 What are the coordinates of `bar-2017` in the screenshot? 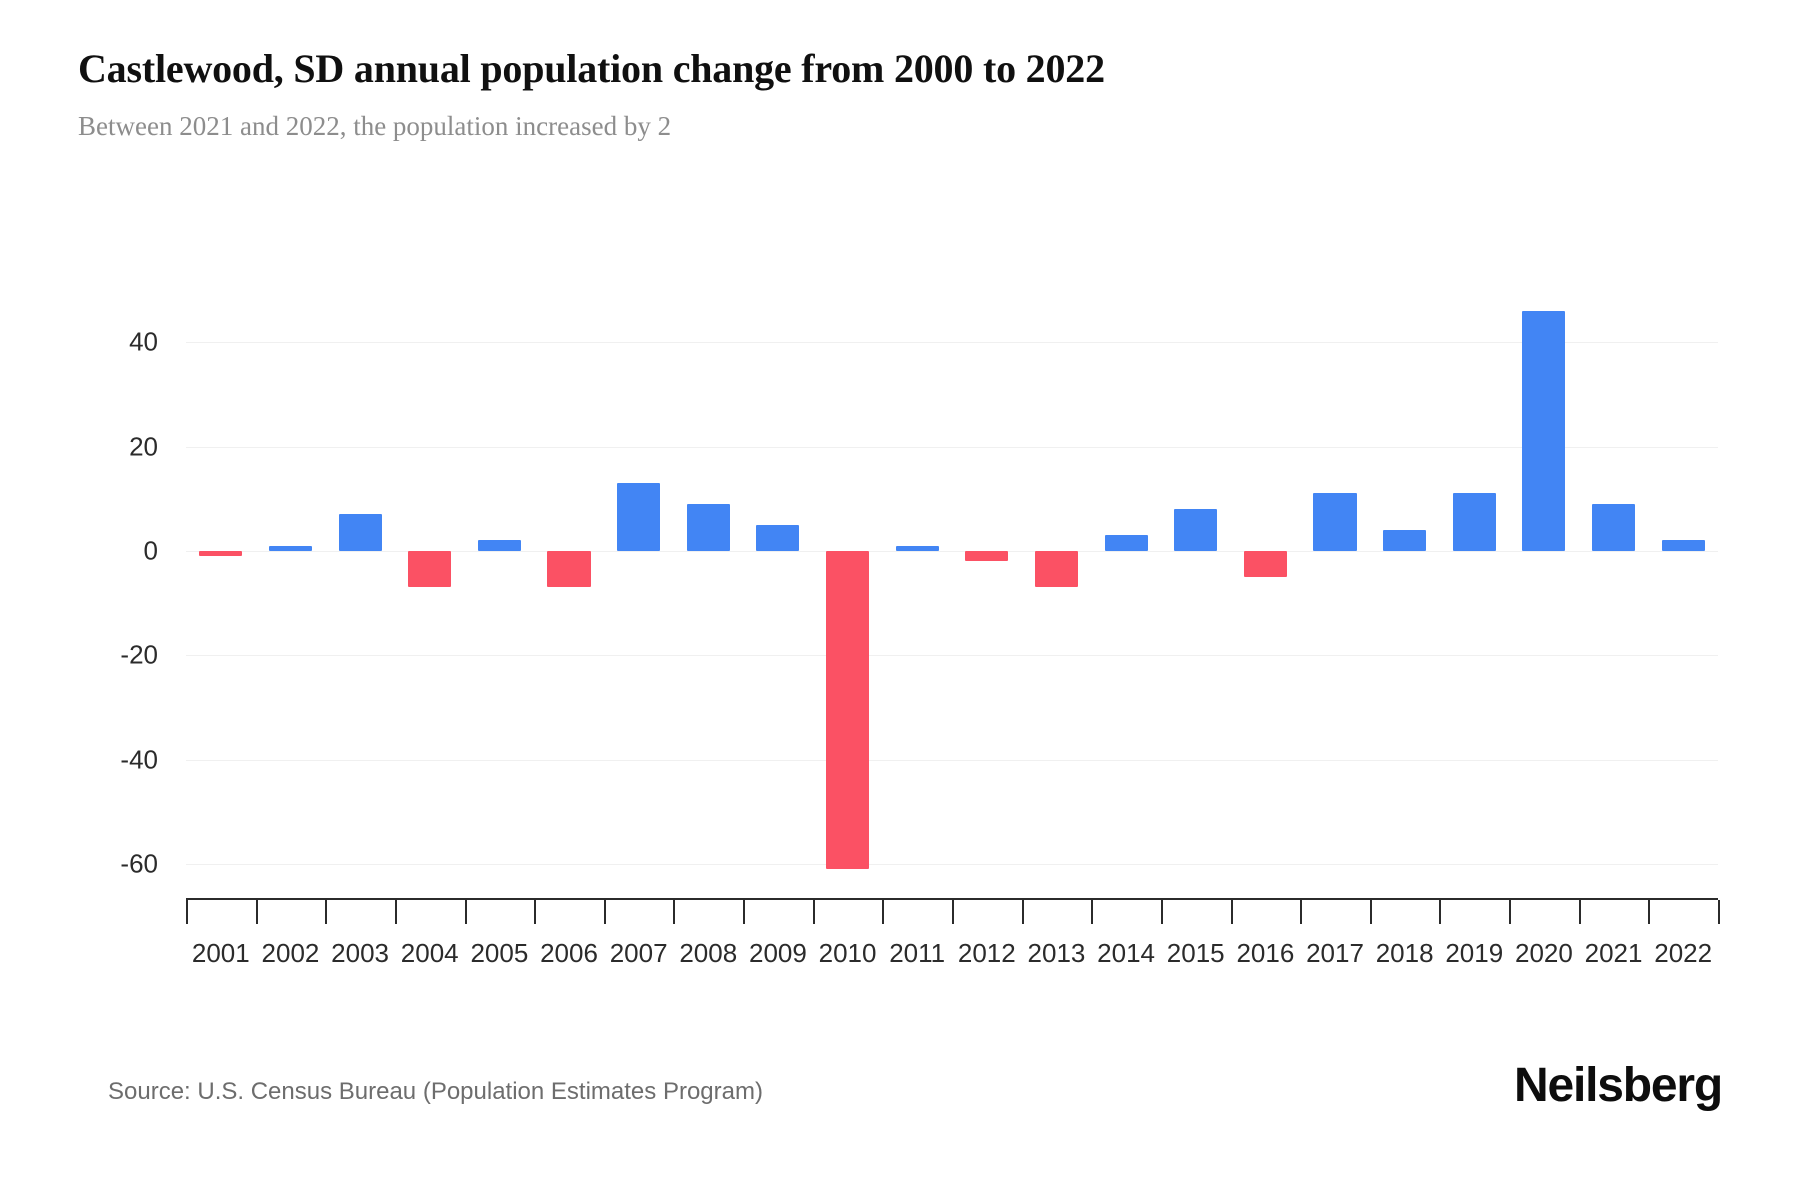 It's located at (1335, 522).